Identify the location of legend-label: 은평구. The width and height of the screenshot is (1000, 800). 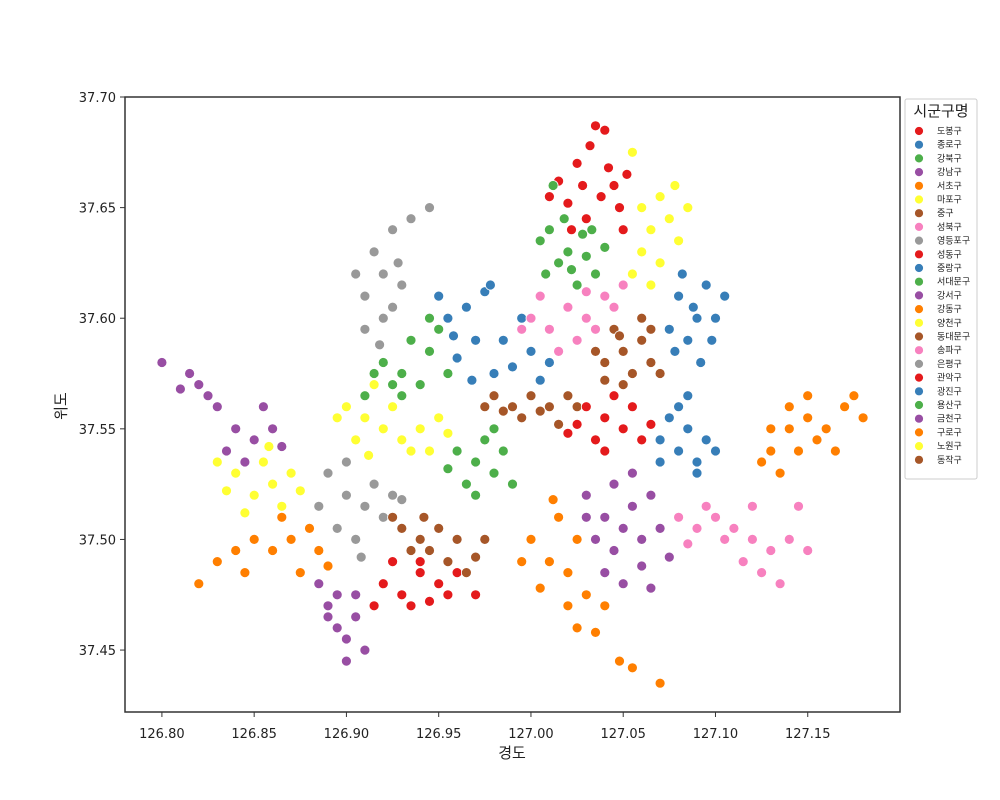
(949, 364).